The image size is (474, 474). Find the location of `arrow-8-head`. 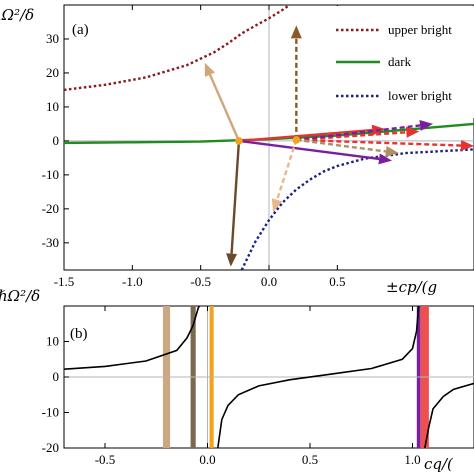

arrow-8-head is located at coordinates (426, 125).